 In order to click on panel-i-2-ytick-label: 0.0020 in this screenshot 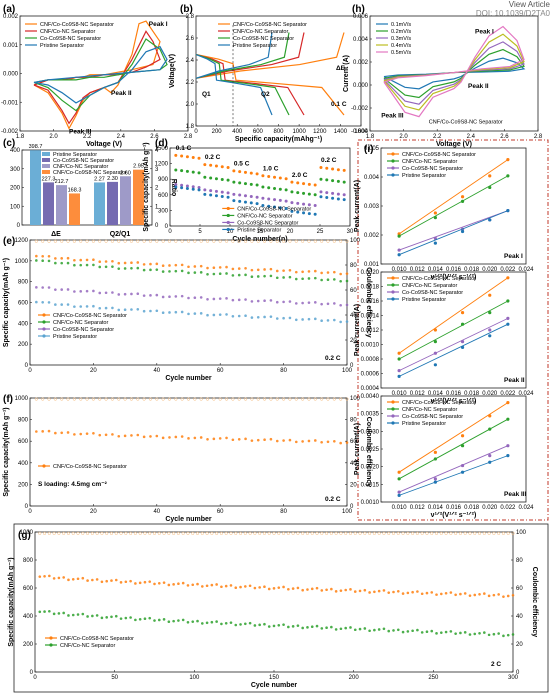, I will do `click(370, 273)`.